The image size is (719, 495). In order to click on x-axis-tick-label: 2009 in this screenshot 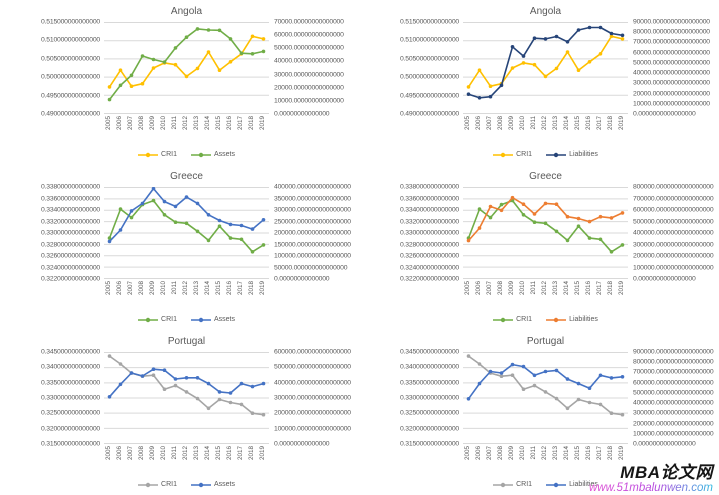, I will do `click(153, 288)`.